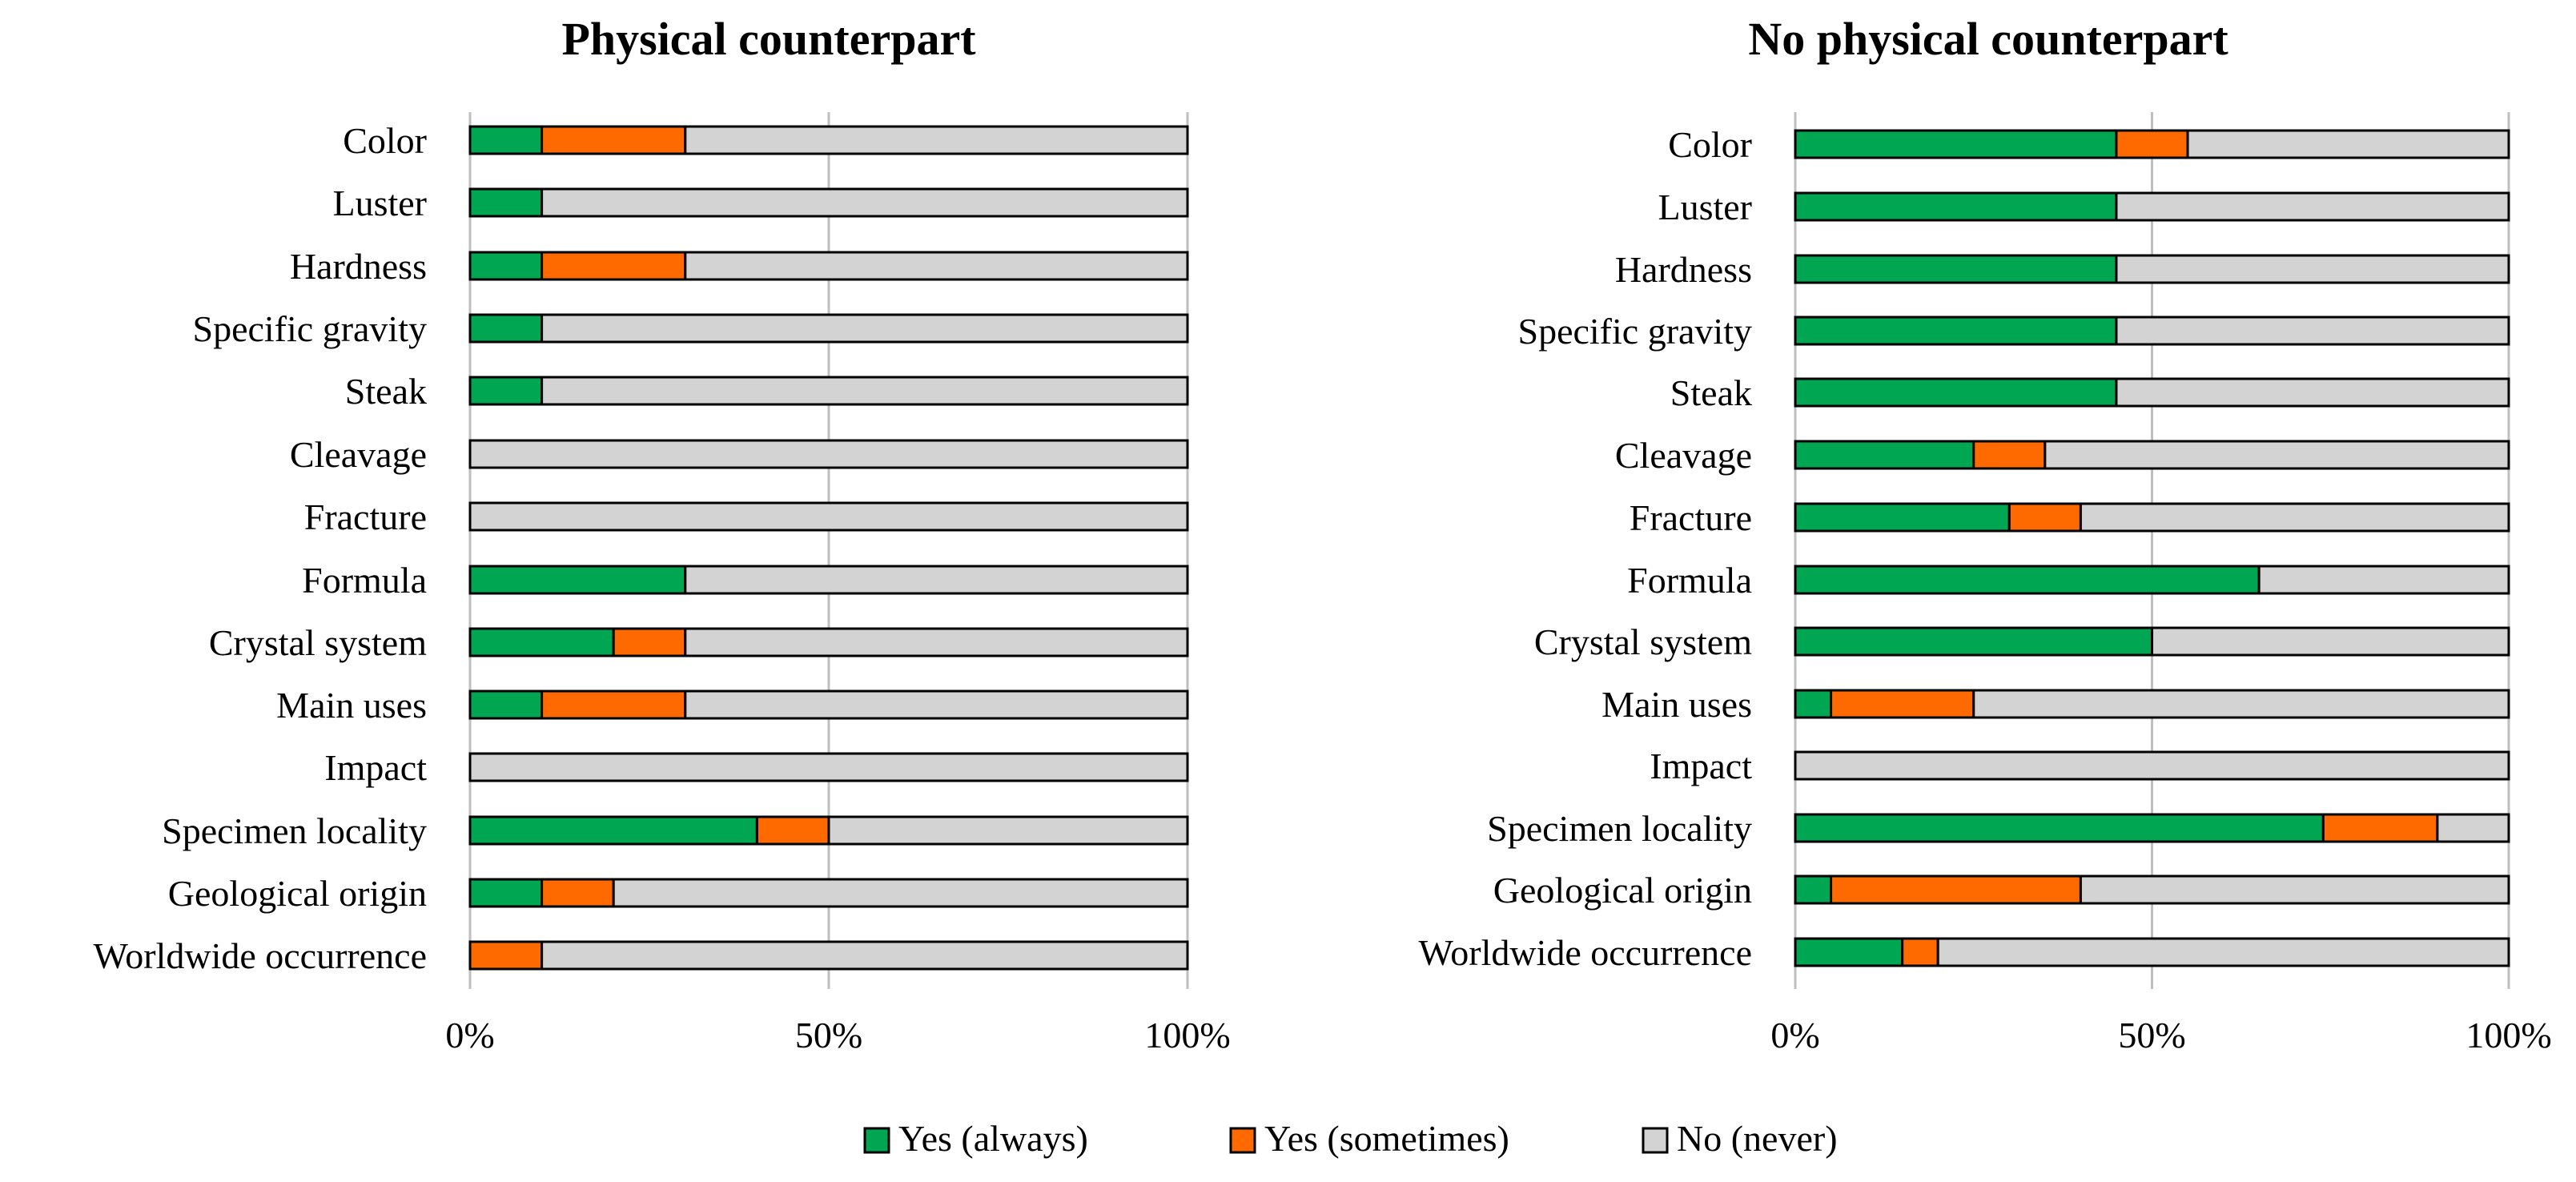 The height and width of the screenshot is (1182, 2576). What do you see at coordinates (358, 266) in the screenshot?
I see `category-label-hardness: Hardness` at bounding box center [358, 266].